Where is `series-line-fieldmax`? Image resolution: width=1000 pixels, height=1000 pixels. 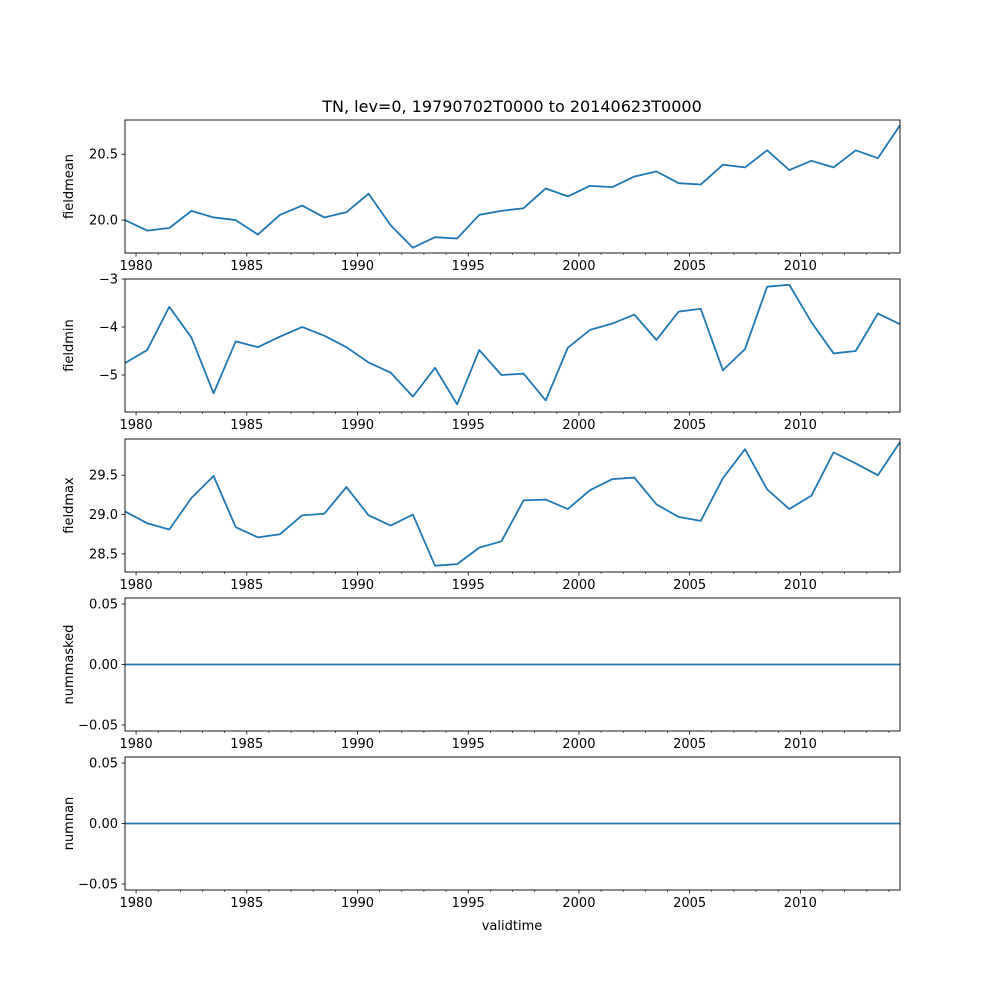
series-line-fieldmax is located at coordinates (512, 504).